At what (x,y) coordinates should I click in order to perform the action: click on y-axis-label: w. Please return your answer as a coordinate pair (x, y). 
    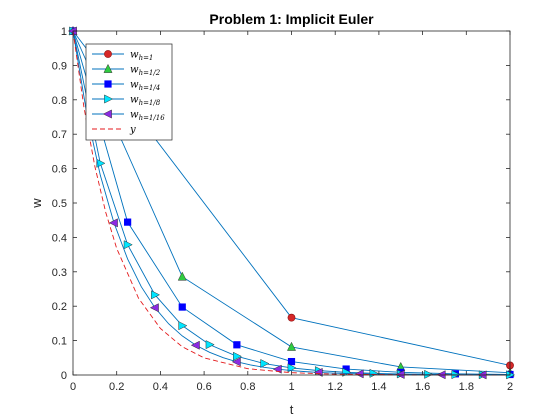
    Looking at the image, I should click on (36, 203).